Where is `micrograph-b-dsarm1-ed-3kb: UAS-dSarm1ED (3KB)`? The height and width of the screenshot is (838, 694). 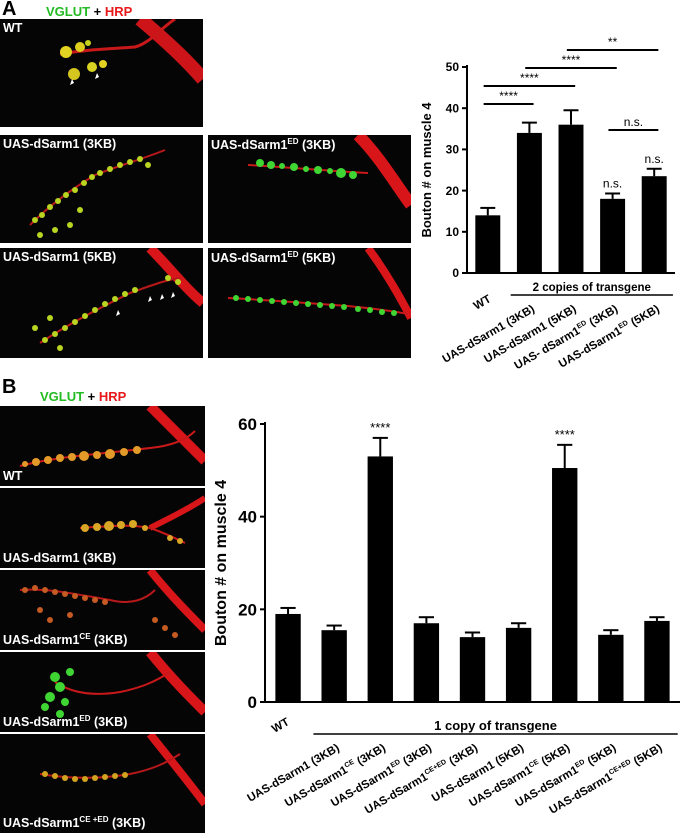
micrograph-b-dsarm1-ed-3kb: UAS-dSarm1ED (3KB) is located at coordinates (102, 692).